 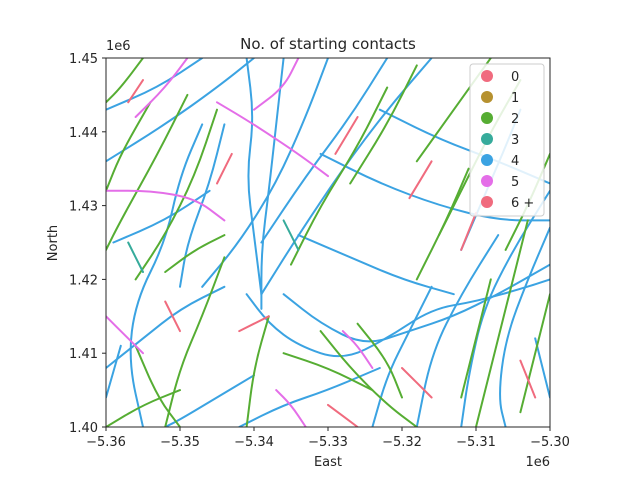 I want to click on y-tick-label-1: 1.41, so click(x=83, y=354).